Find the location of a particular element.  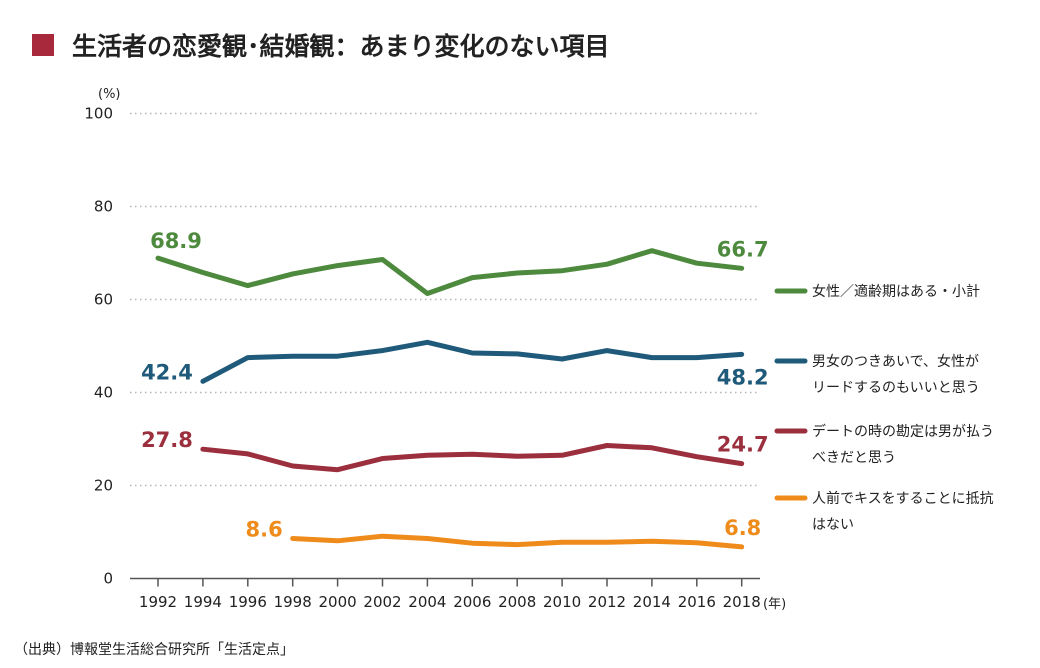

y-tick-label: 40 is located at coordinates (103, 393).